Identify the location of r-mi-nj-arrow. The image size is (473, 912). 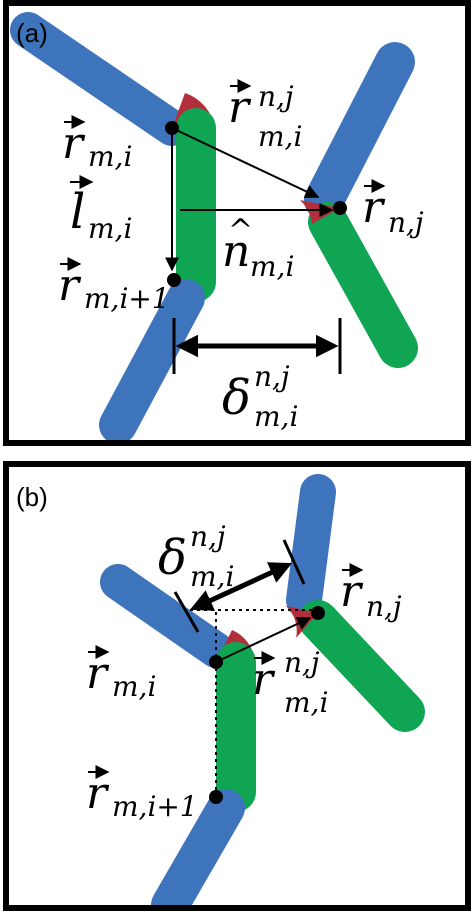
(245, 162).